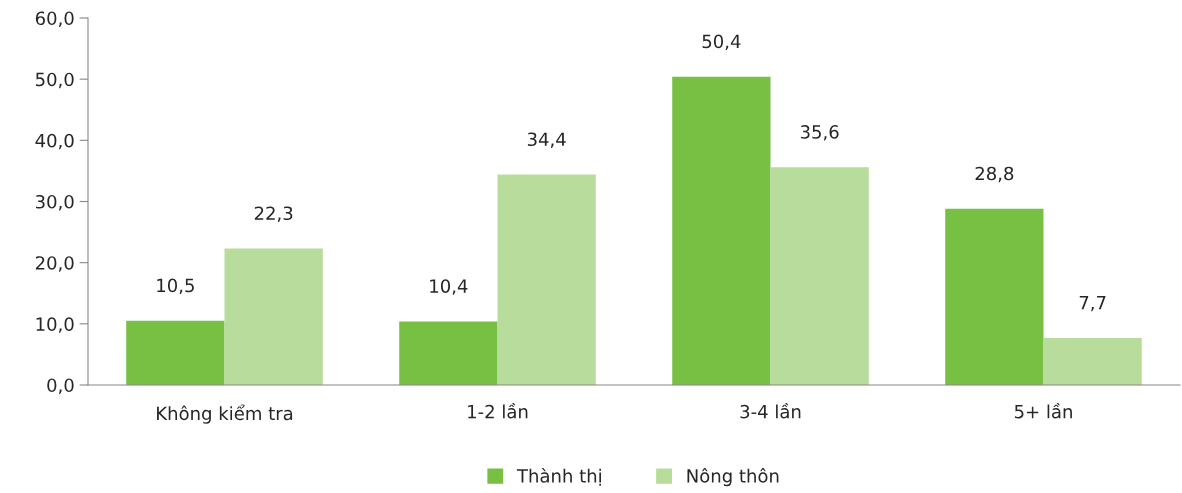 This screenshot has width=1182, height=493. I want to click on data-label: 35,6, so click(819, 133).